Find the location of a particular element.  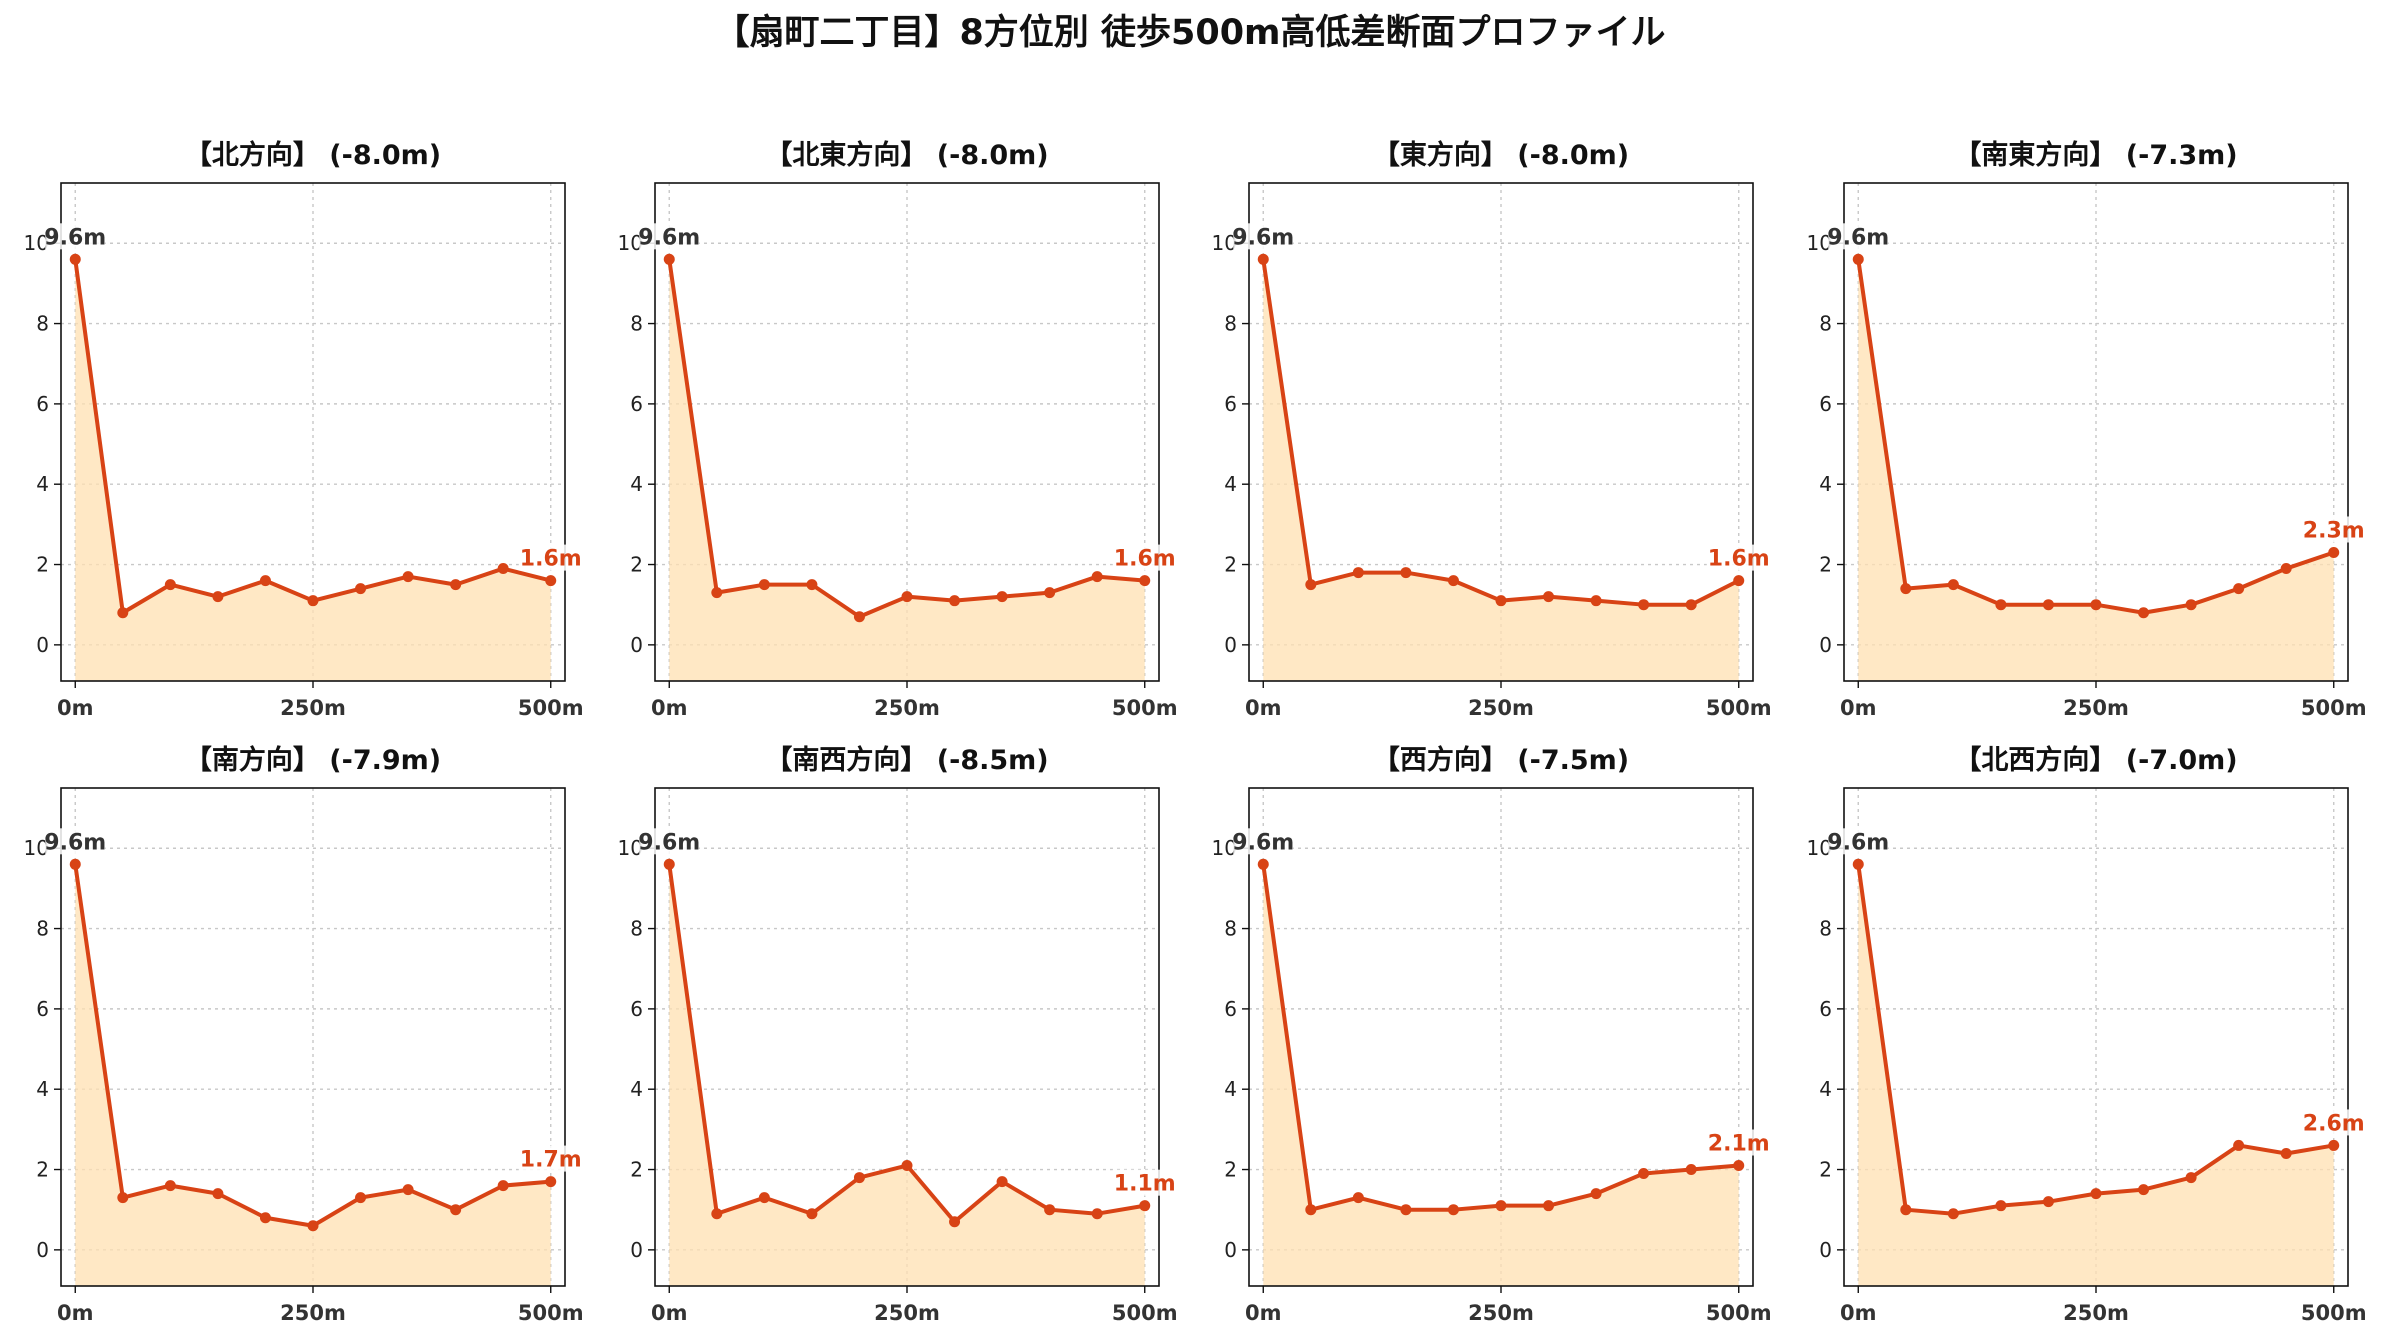

chart-panel: 【南西方向】 (-8.5m) 0 2 4 6 8 10 0m 250m 500m 9.6m 1.1m is located at coordinates (898, 1034).